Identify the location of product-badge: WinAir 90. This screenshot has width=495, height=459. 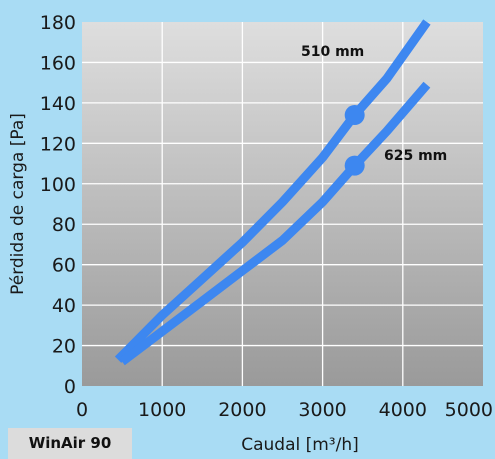
(70, 443).